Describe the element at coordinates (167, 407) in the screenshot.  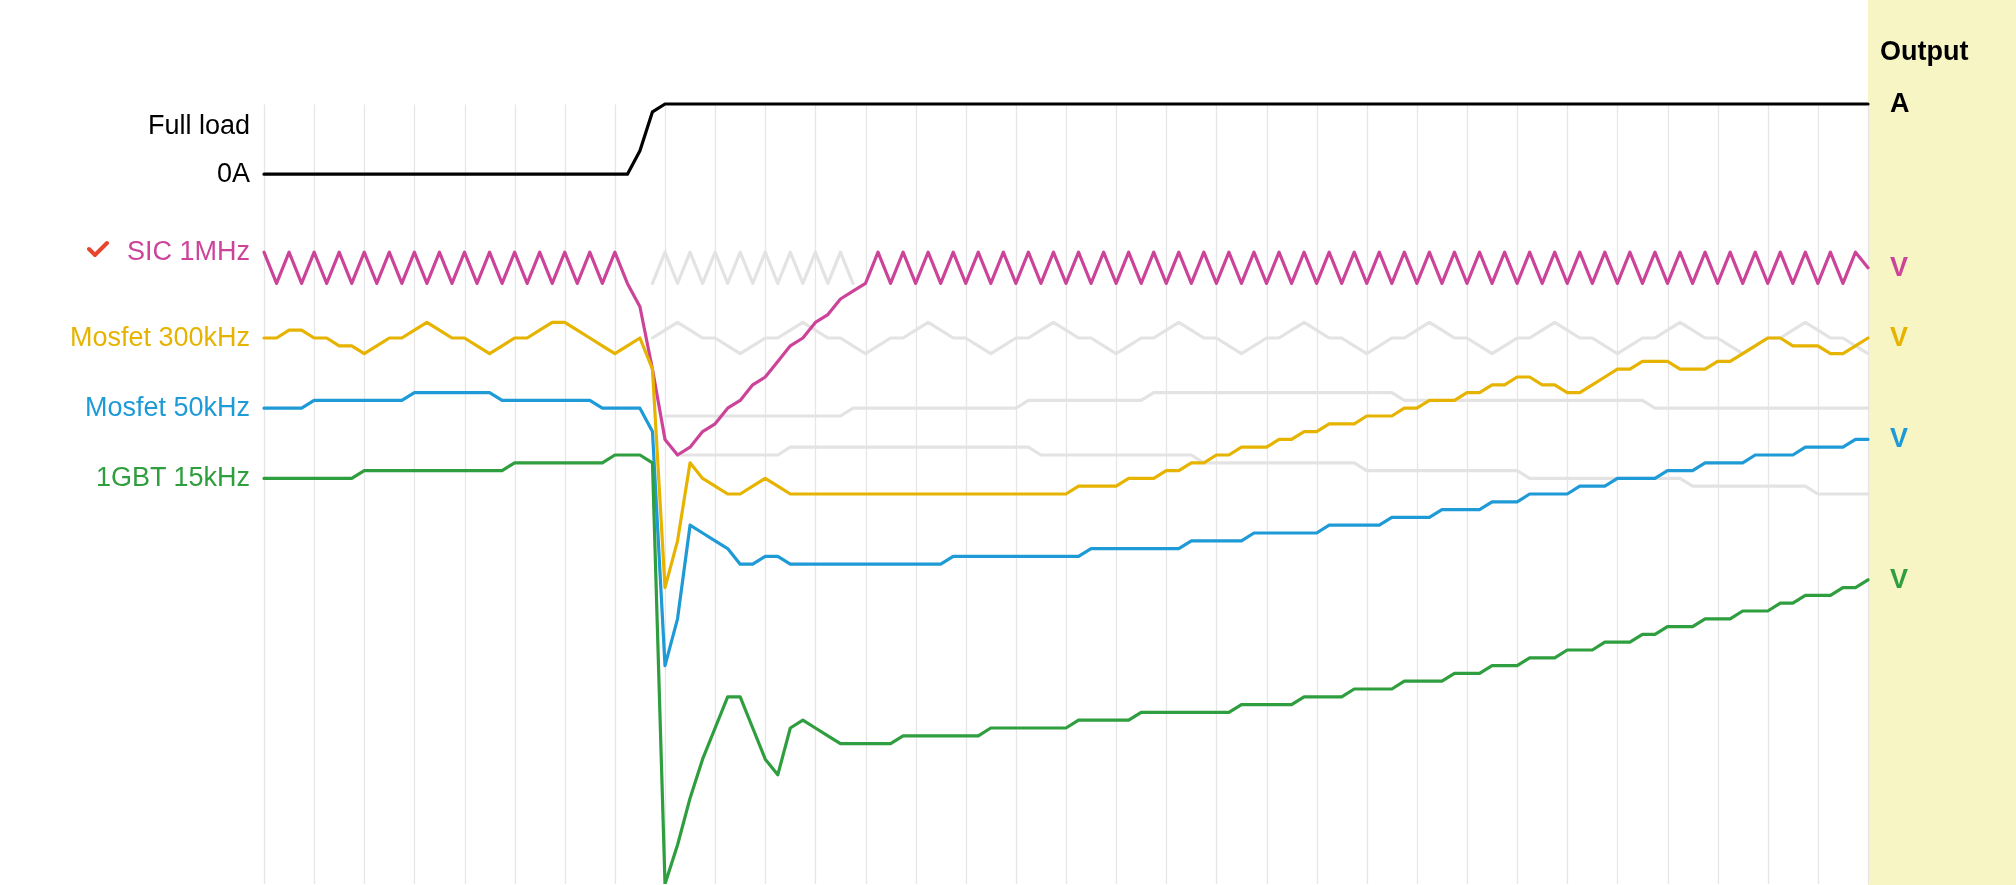
I see `series-label: Mosfet 50kHz` at that location.